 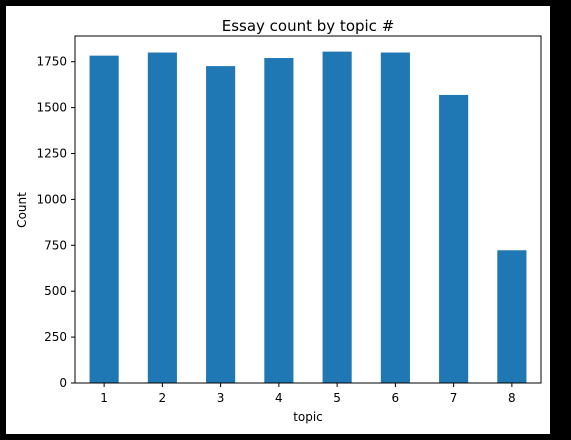 I want to click on x-tick-label: 7, so click(x=454, y=398).